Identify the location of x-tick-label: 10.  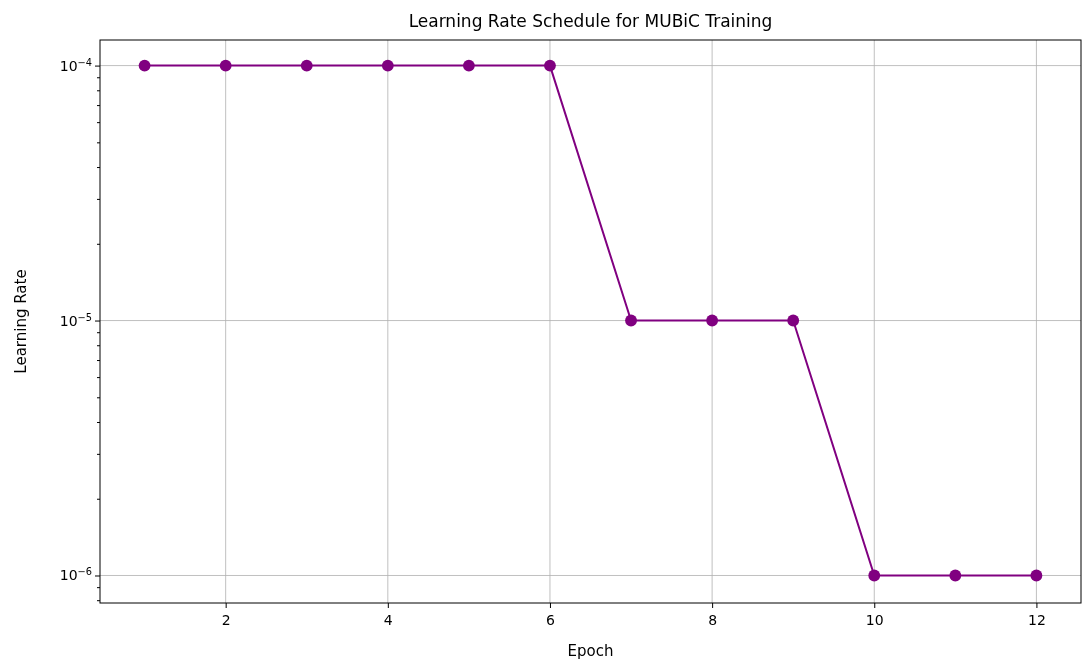
(874, 620).